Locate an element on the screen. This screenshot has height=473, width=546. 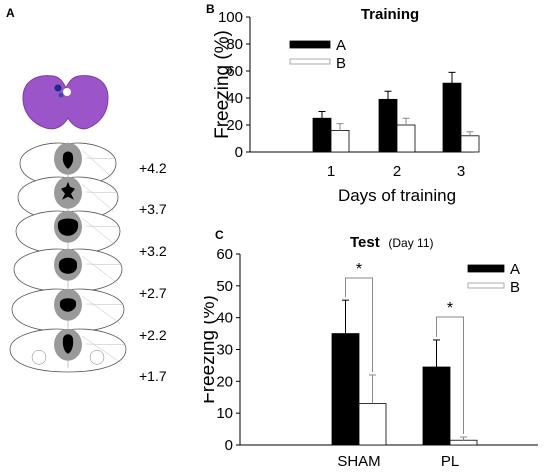
ventricle-spot is located at coordinates (67, 92).